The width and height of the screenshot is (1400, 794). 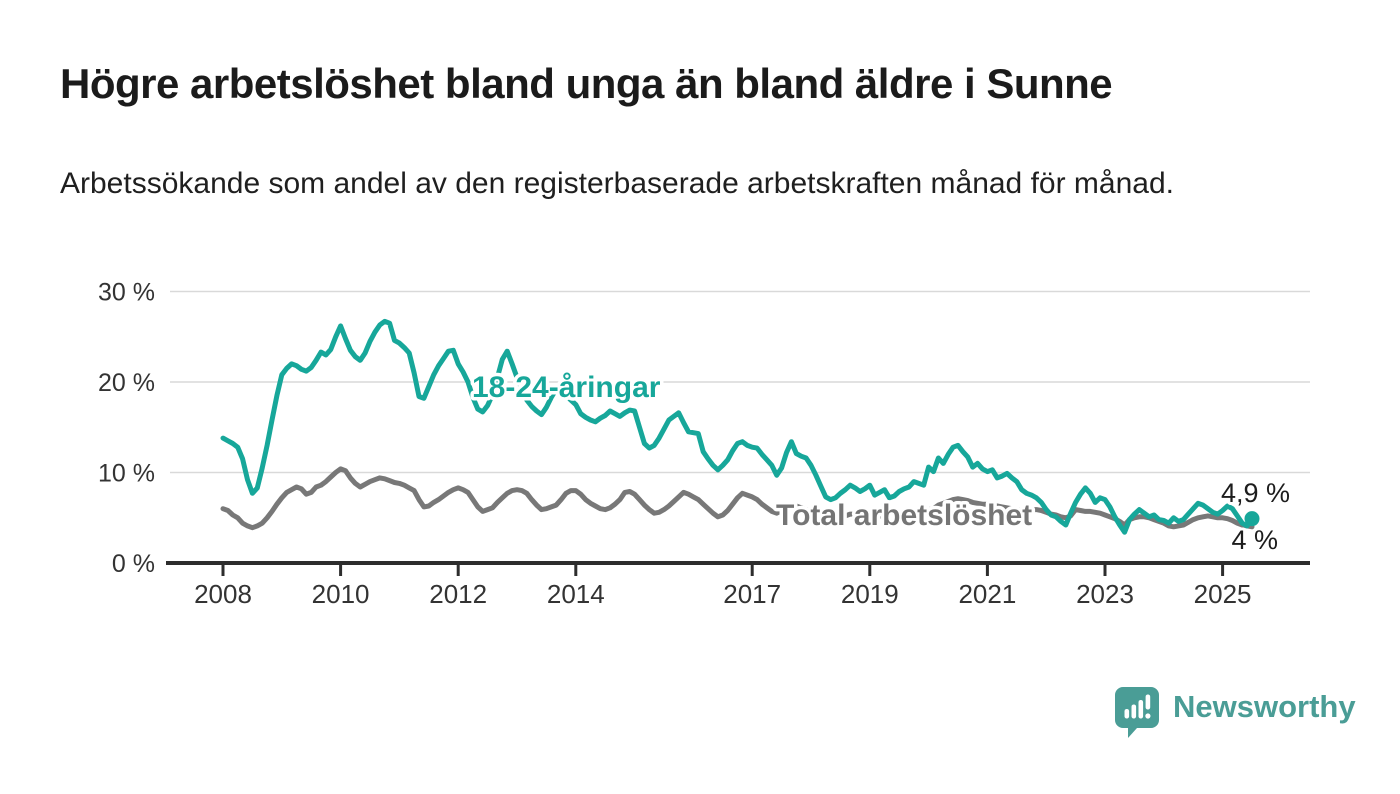 I want to click on svg-text: 2021, so click(x=987, y=594).